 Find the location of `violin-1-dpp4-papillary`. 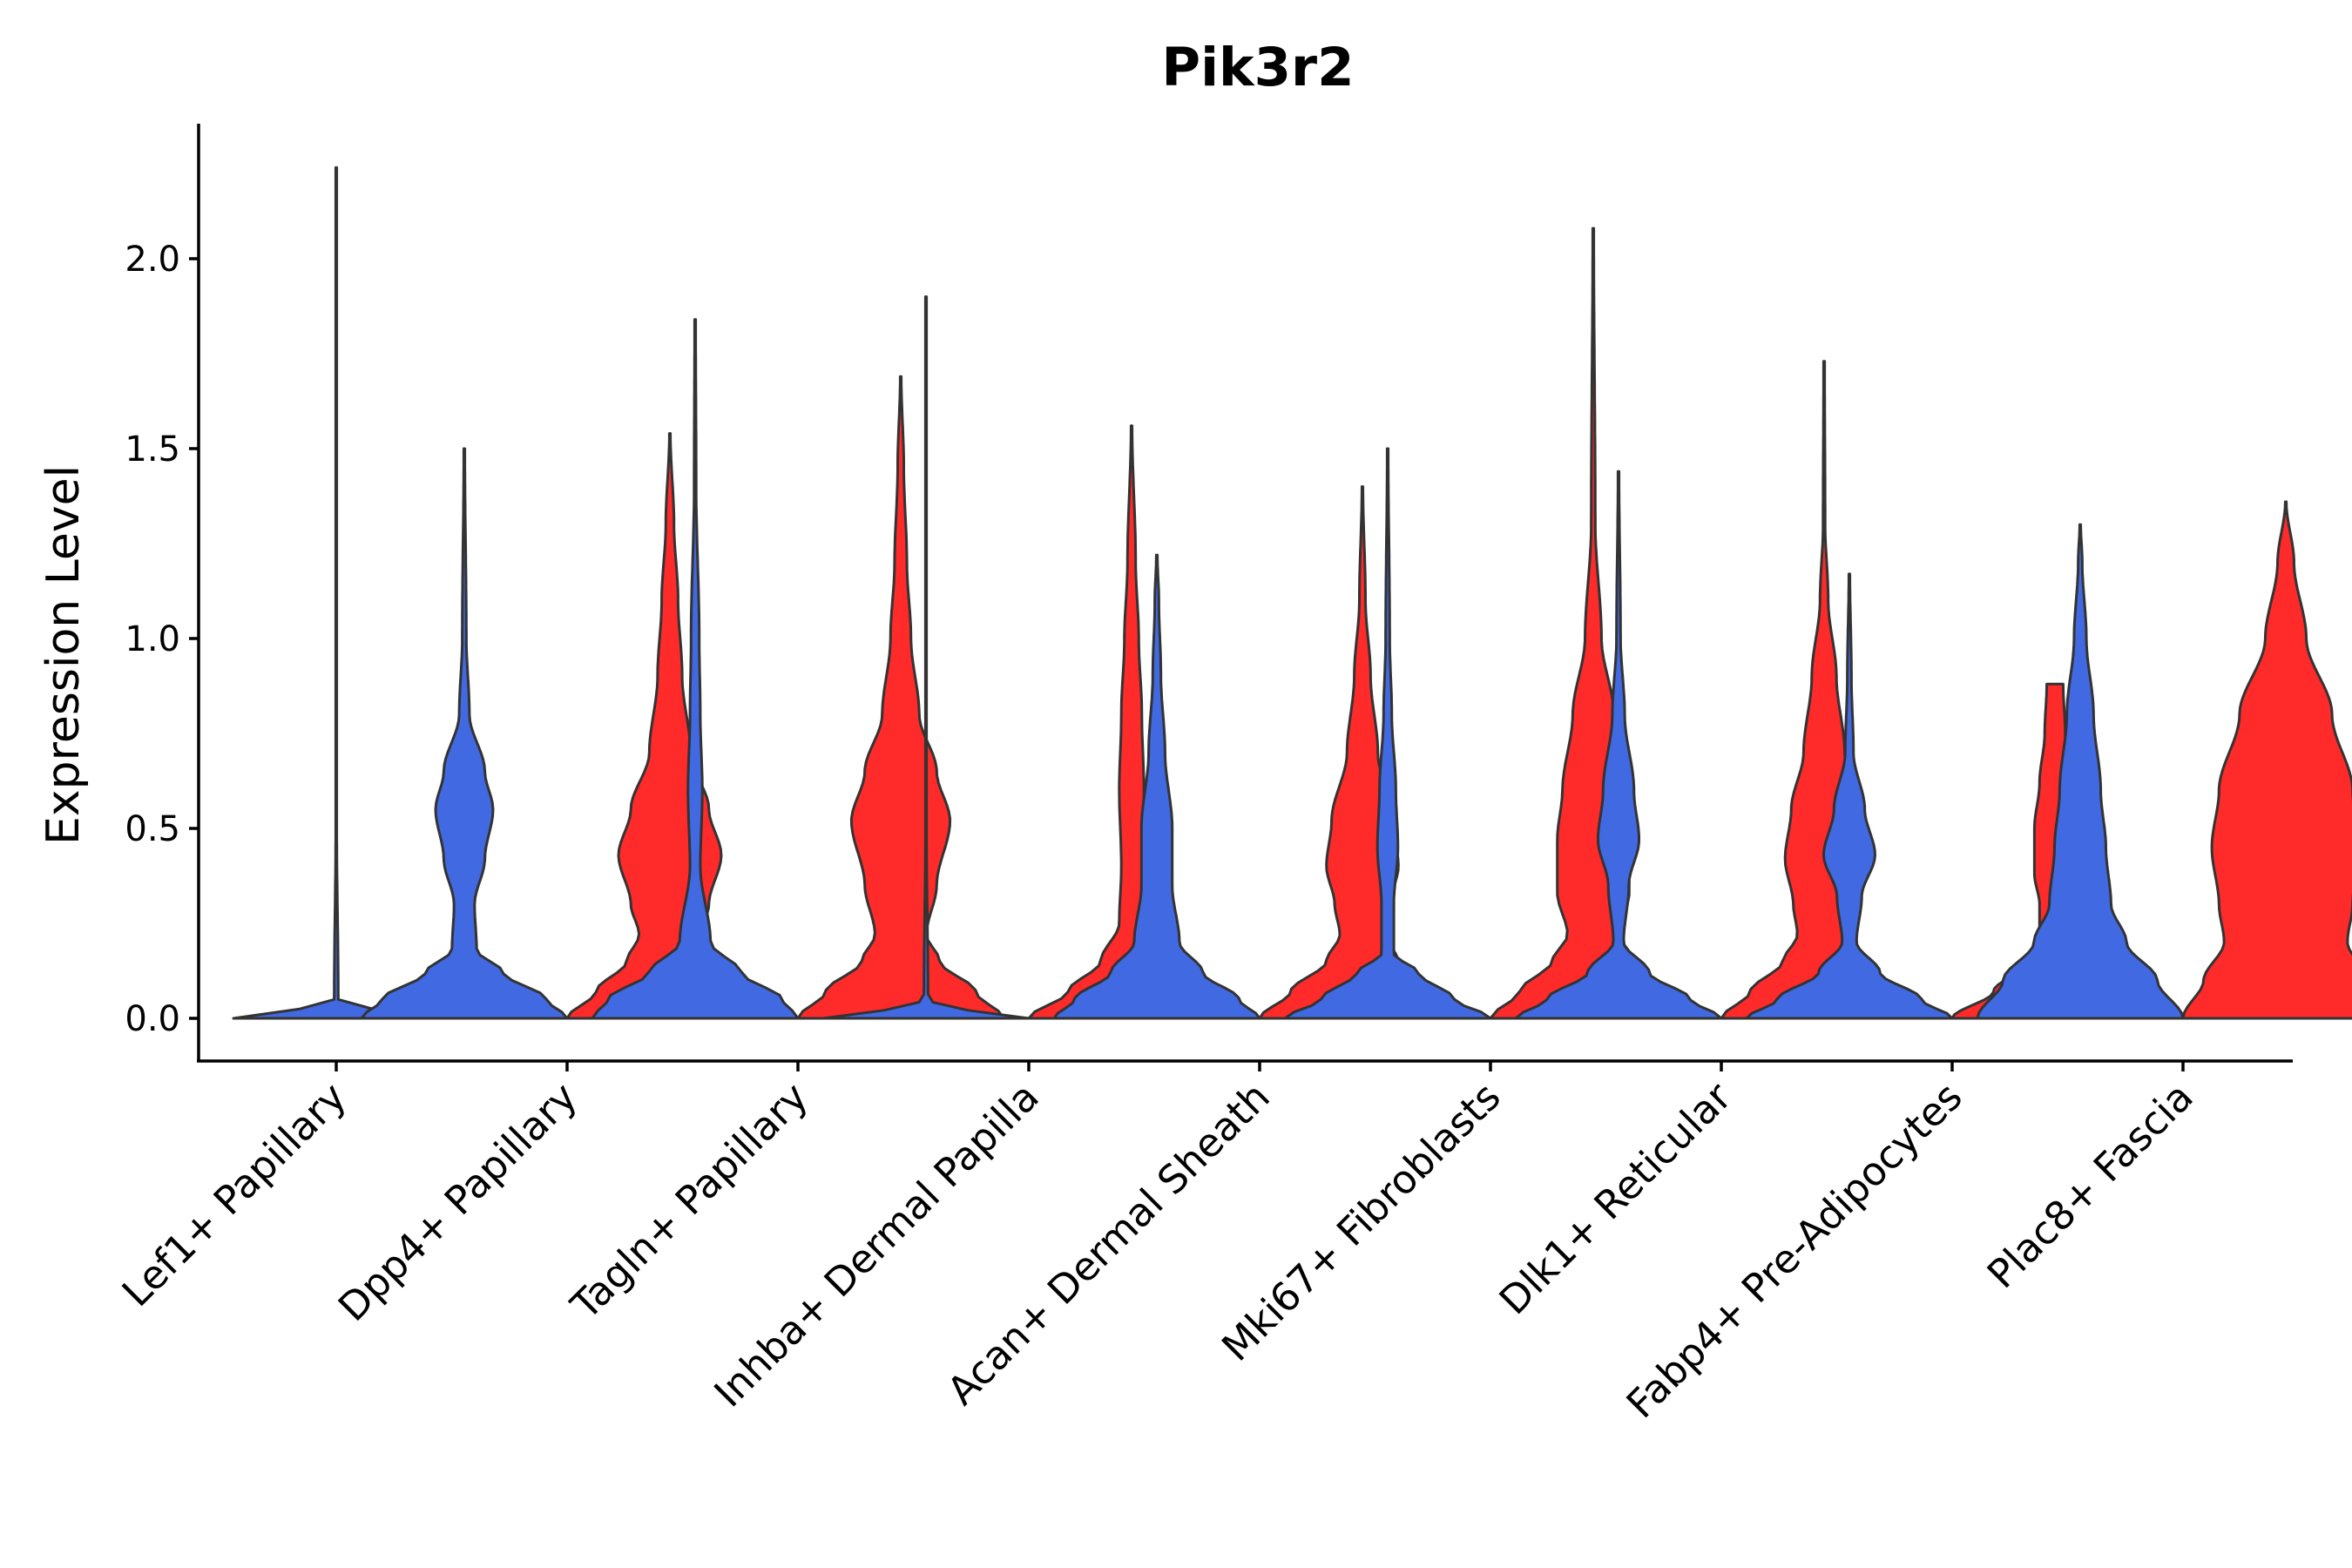

violin-1-dpp4-papillary is located at coordinates (465, 733).